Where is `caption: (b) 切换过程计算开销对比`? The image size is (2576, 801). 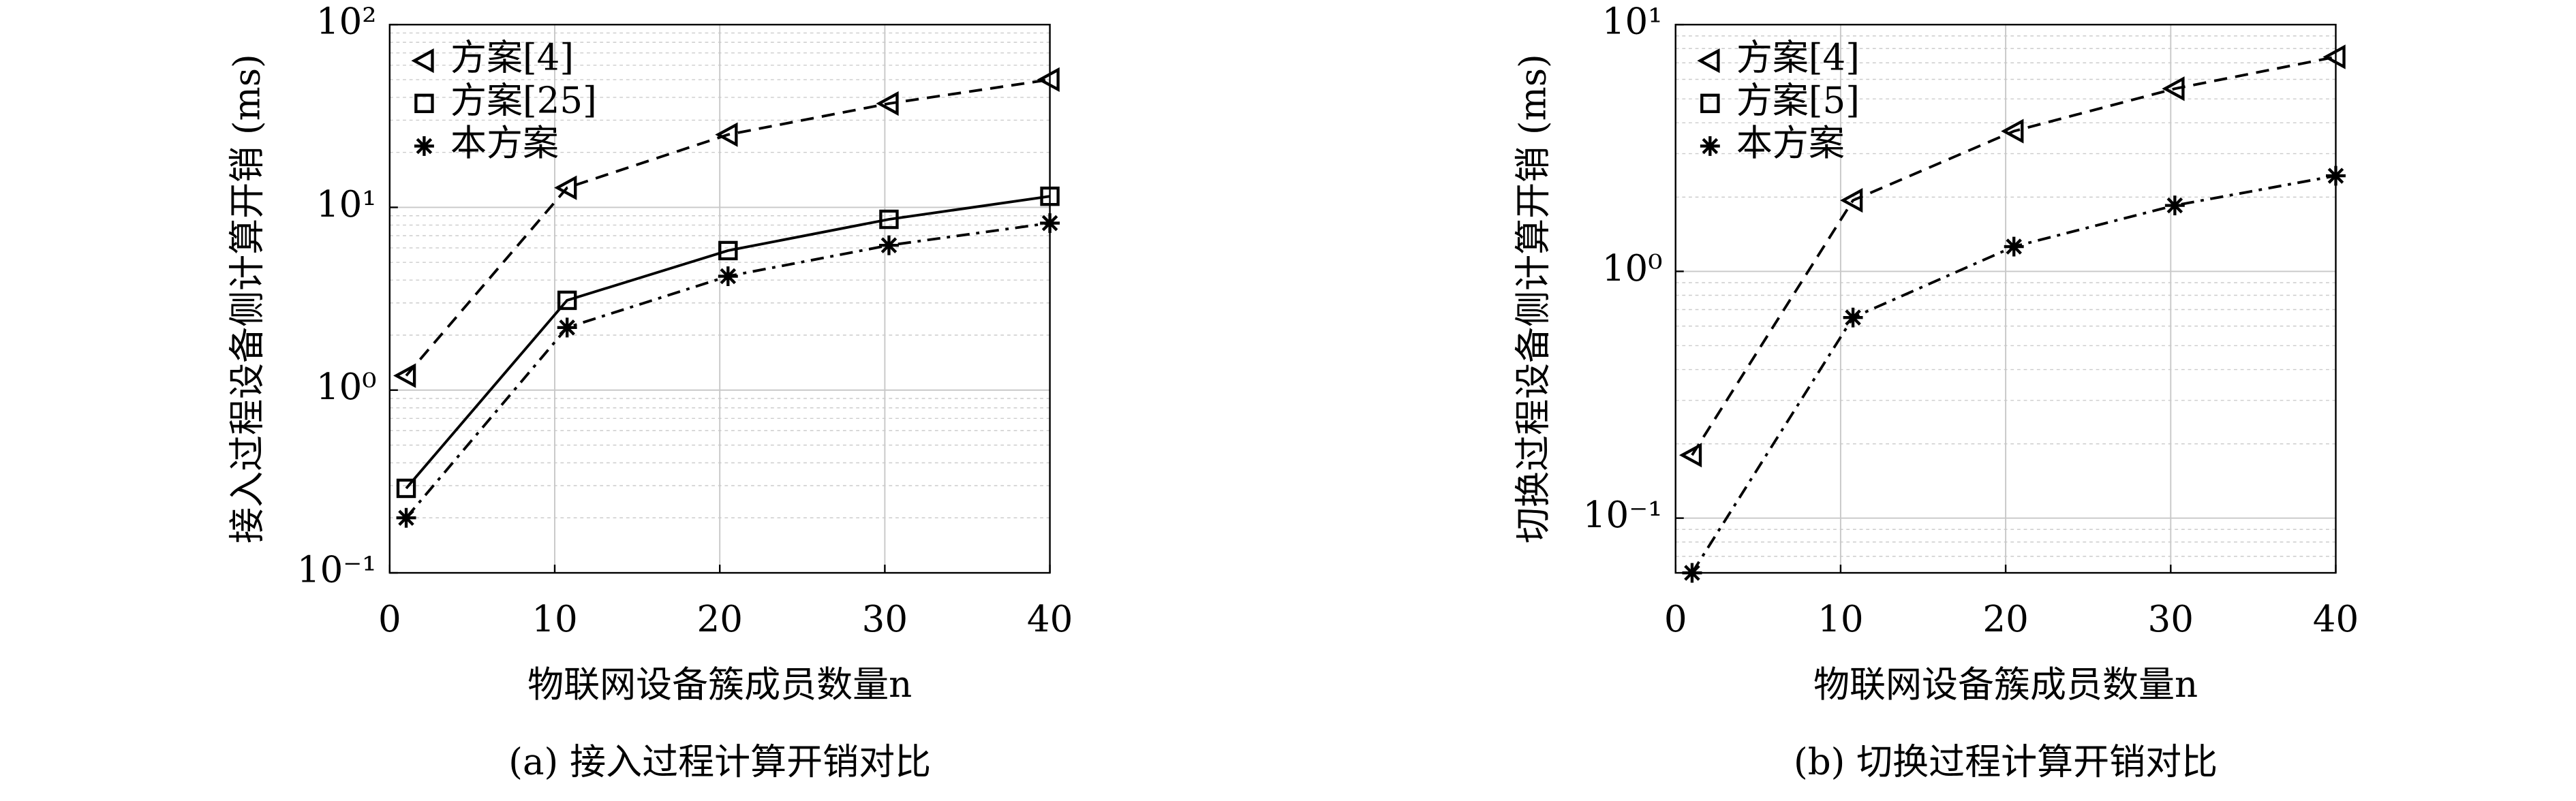 caption: (b) 切换过程计算开销对比 is located at coordinates (2006, 762).